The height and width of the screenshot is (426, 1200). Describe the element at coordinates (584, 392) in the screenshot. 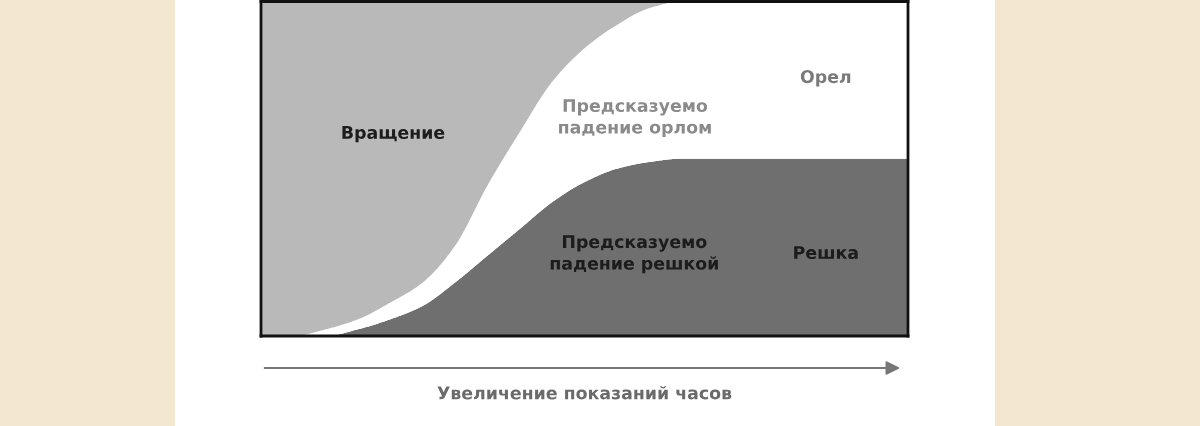

I see `x-axis-title: Увеличение показаний часов` at that location.